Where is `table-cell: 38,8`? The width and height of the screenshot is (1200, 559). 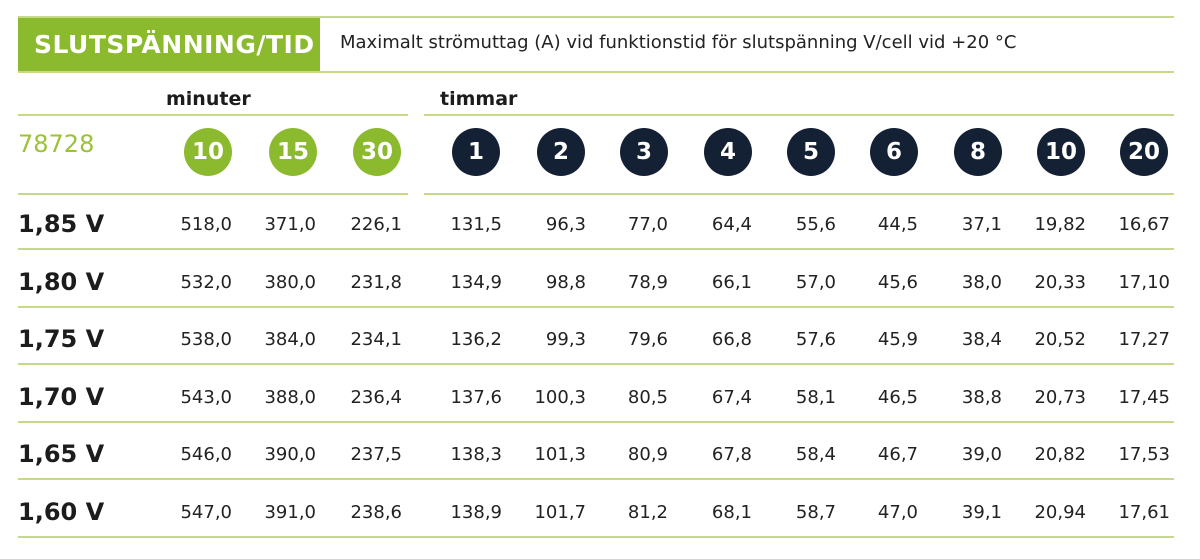
table-cell: 38,8 is located at coordinates (981, 397).